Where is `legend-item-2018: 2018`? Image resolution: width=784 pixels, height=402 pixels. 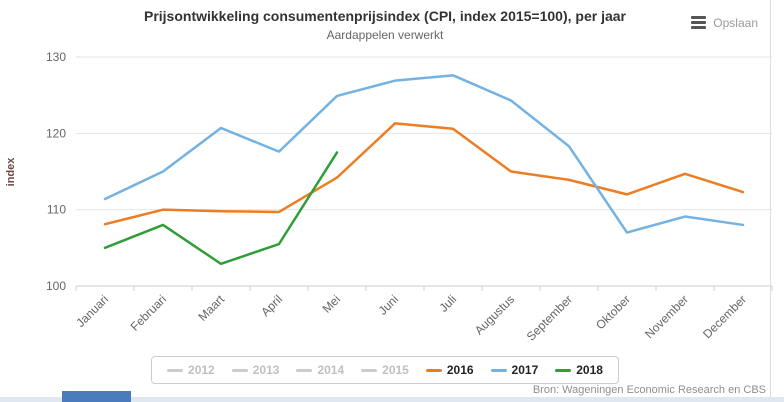
legend-item-2018: 2018 is located at coordinates (579, 370).